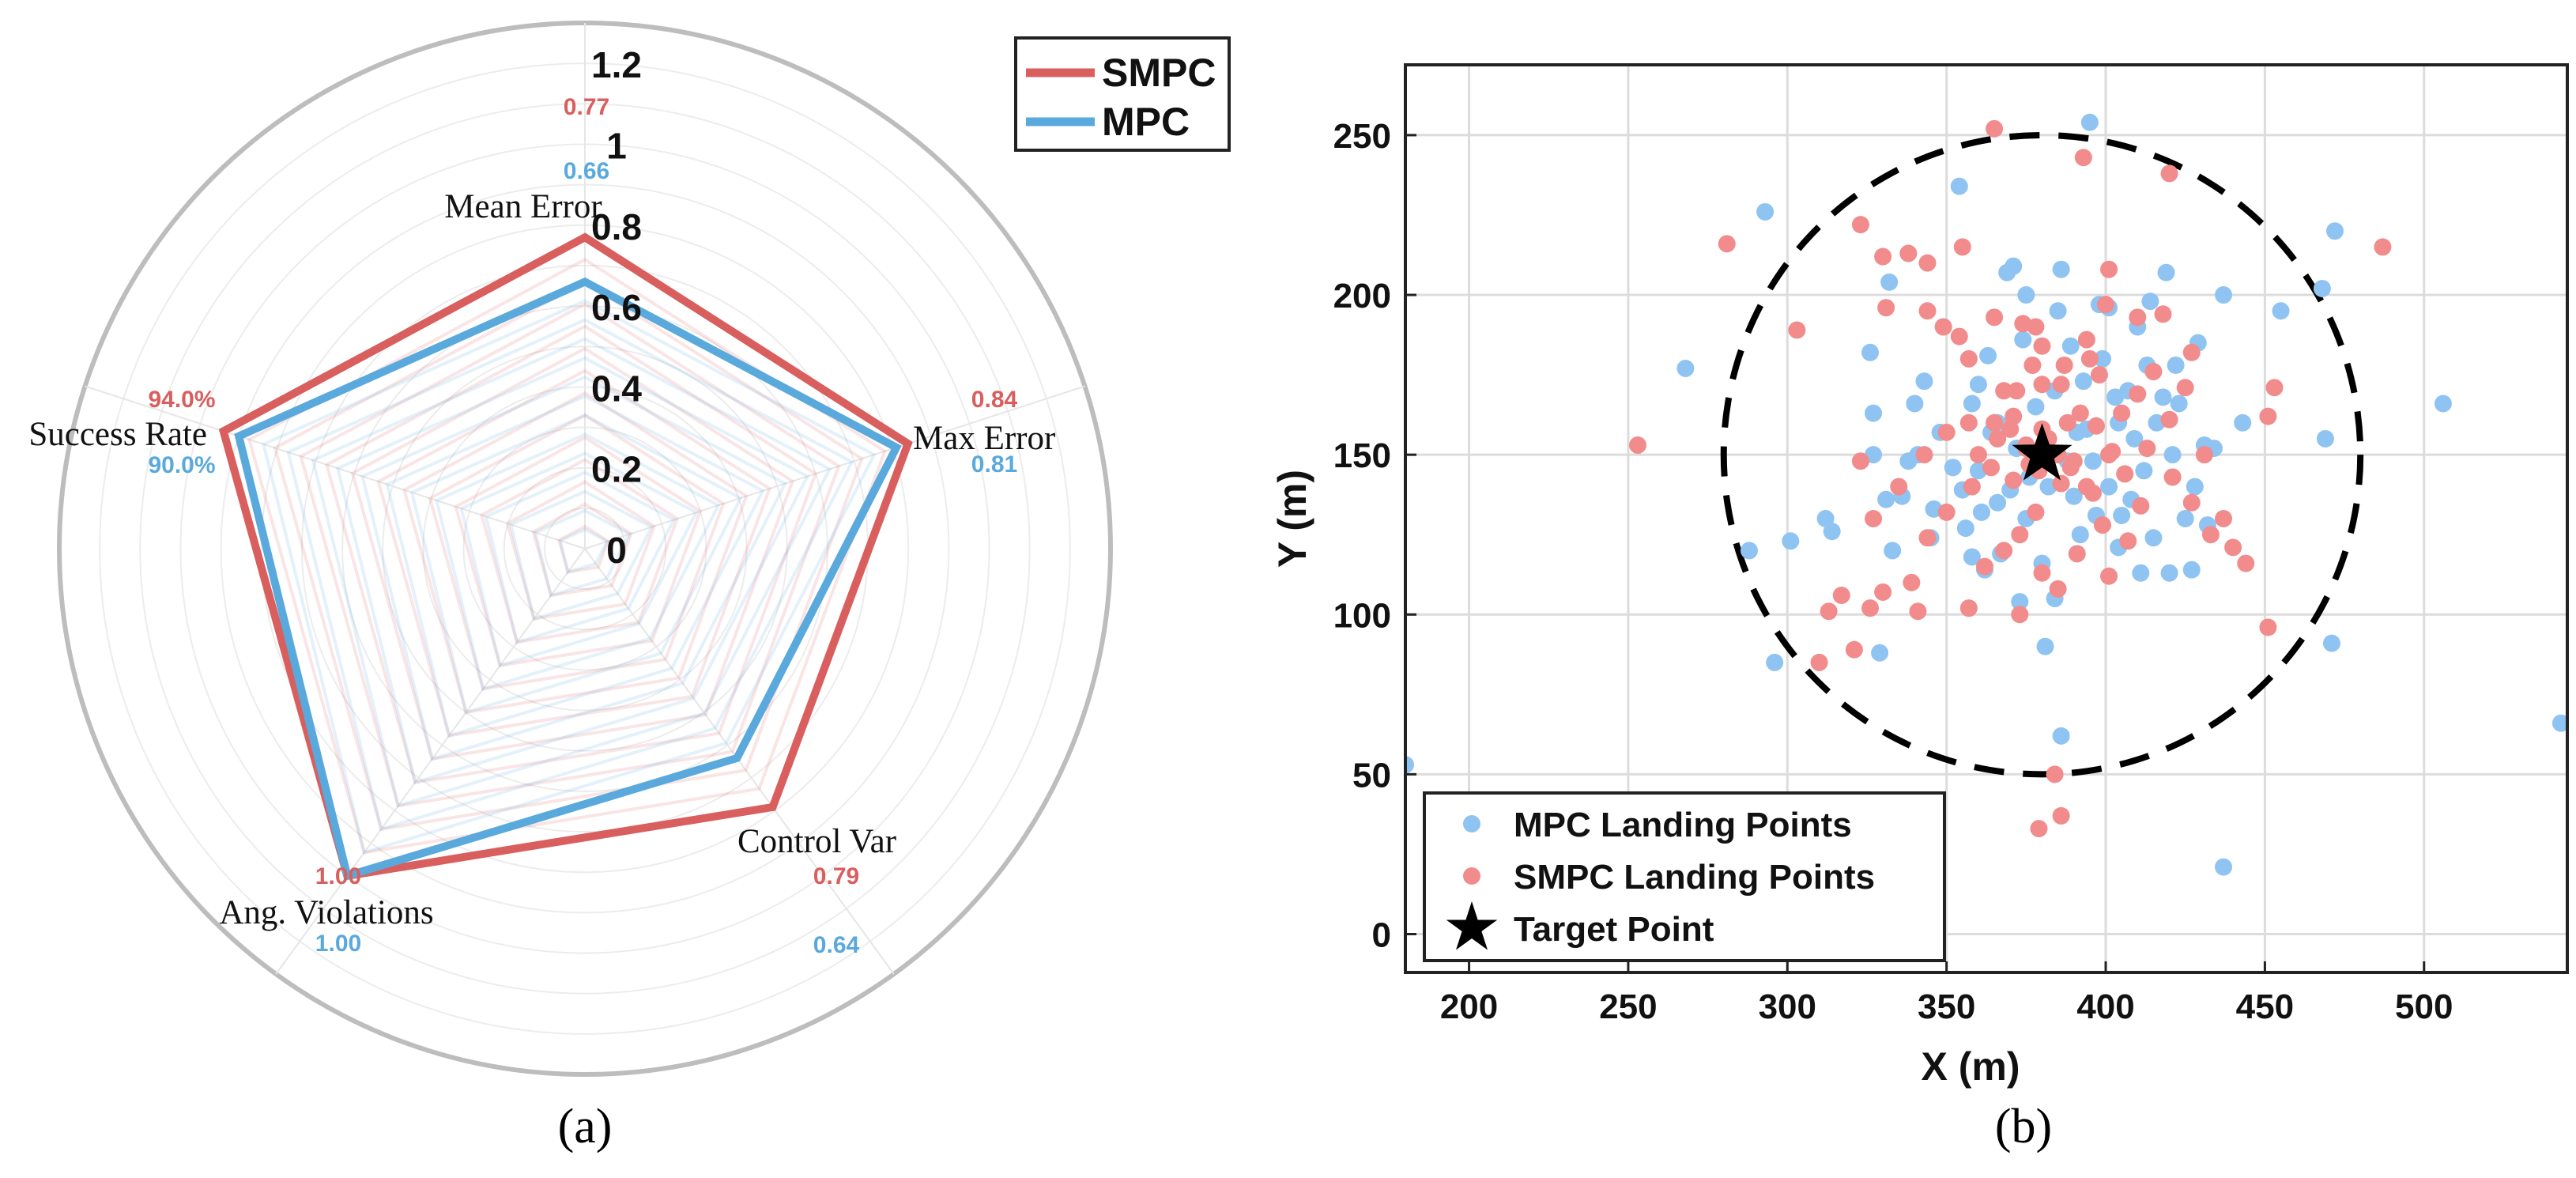  Describe the element at coordinates (1947, 1006) in the screenshot. I see `scatter-x-tick-label: 350` at that location.